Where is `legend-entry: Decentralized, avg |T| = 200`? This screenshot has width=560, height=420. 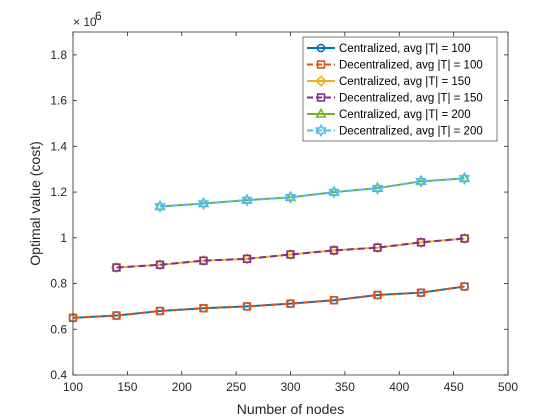
legend-entry: Decentralized, avg |T| = 200 is located at coordinates (395, 130).